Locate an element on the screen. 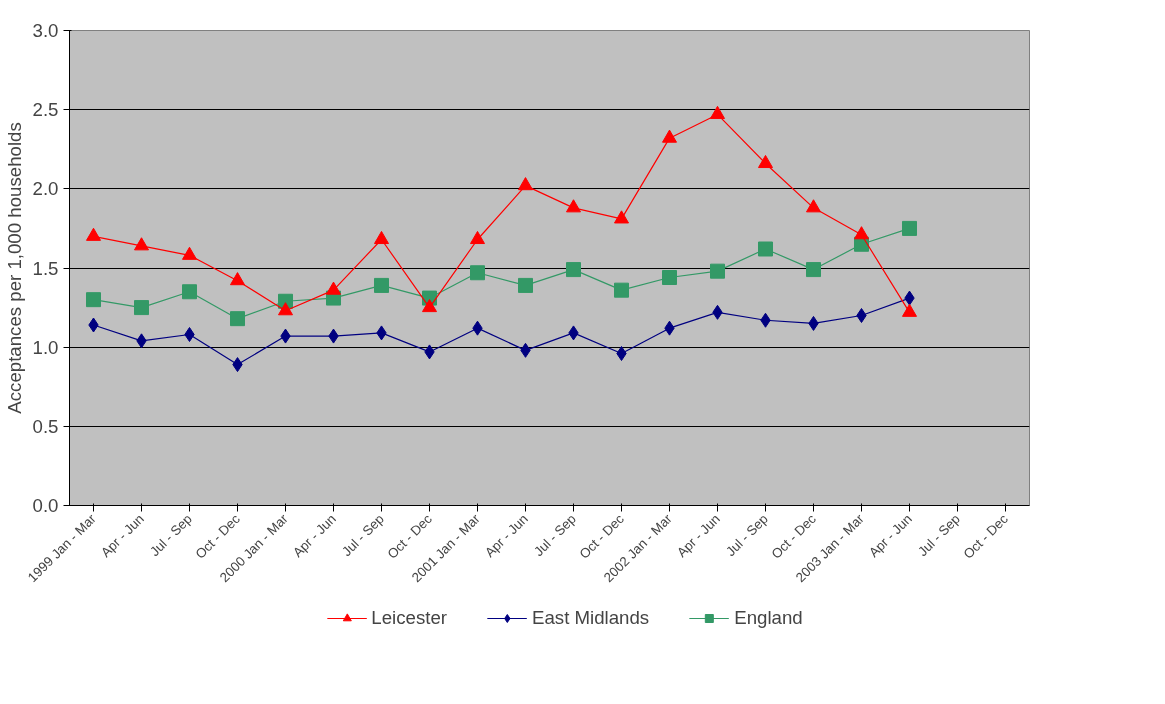  x-tick-label: Oct - Dec is located at coordinates (986, 536).